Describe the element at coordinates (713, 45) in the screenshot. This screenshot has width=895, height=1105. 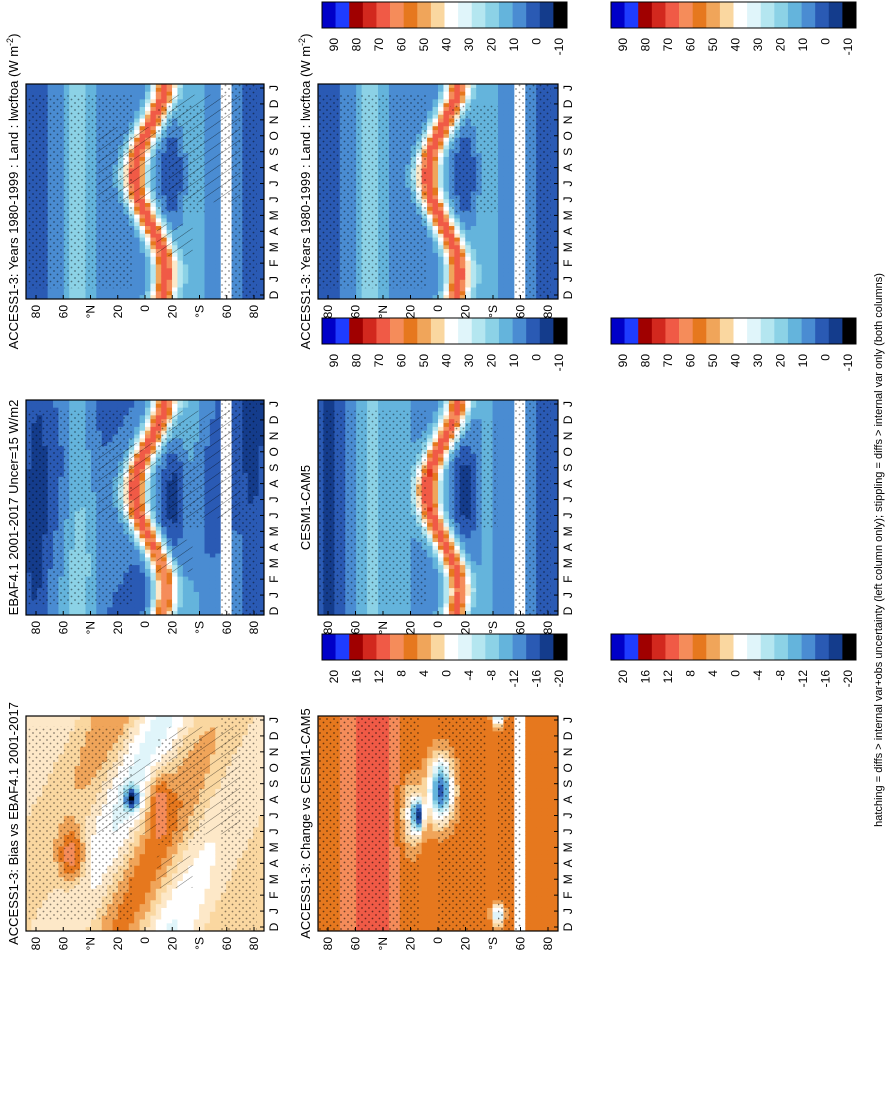
I see `access-right-colorbar-tick: 50` at that location.